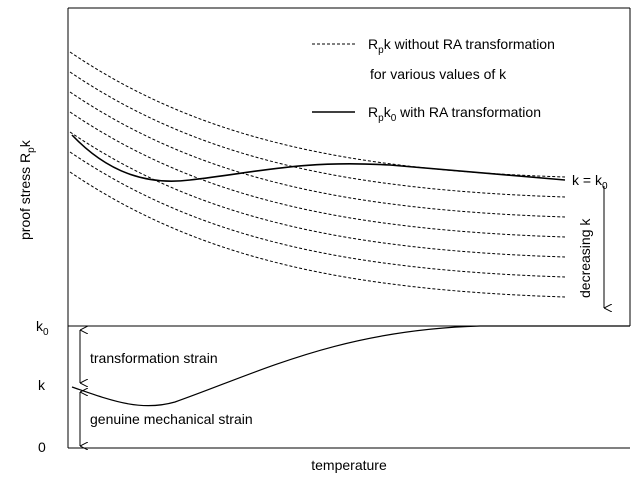  What do you see at coordinates (318, 158) in the screenshot?
I see `solid-curve` at bounding box center [318, 158].